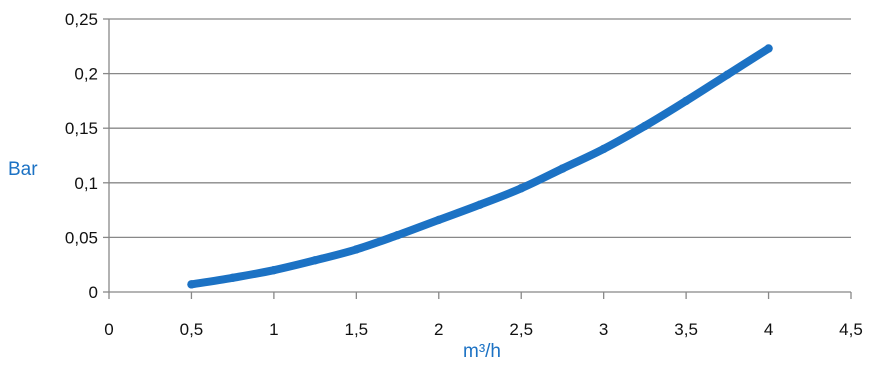 Image resolution: width=876 pixels, height=365 pixels. What do you see at coordinates (603, 329) in the screenshot?
I see `x-tick-label: 3` at bounding box center [603, 329].